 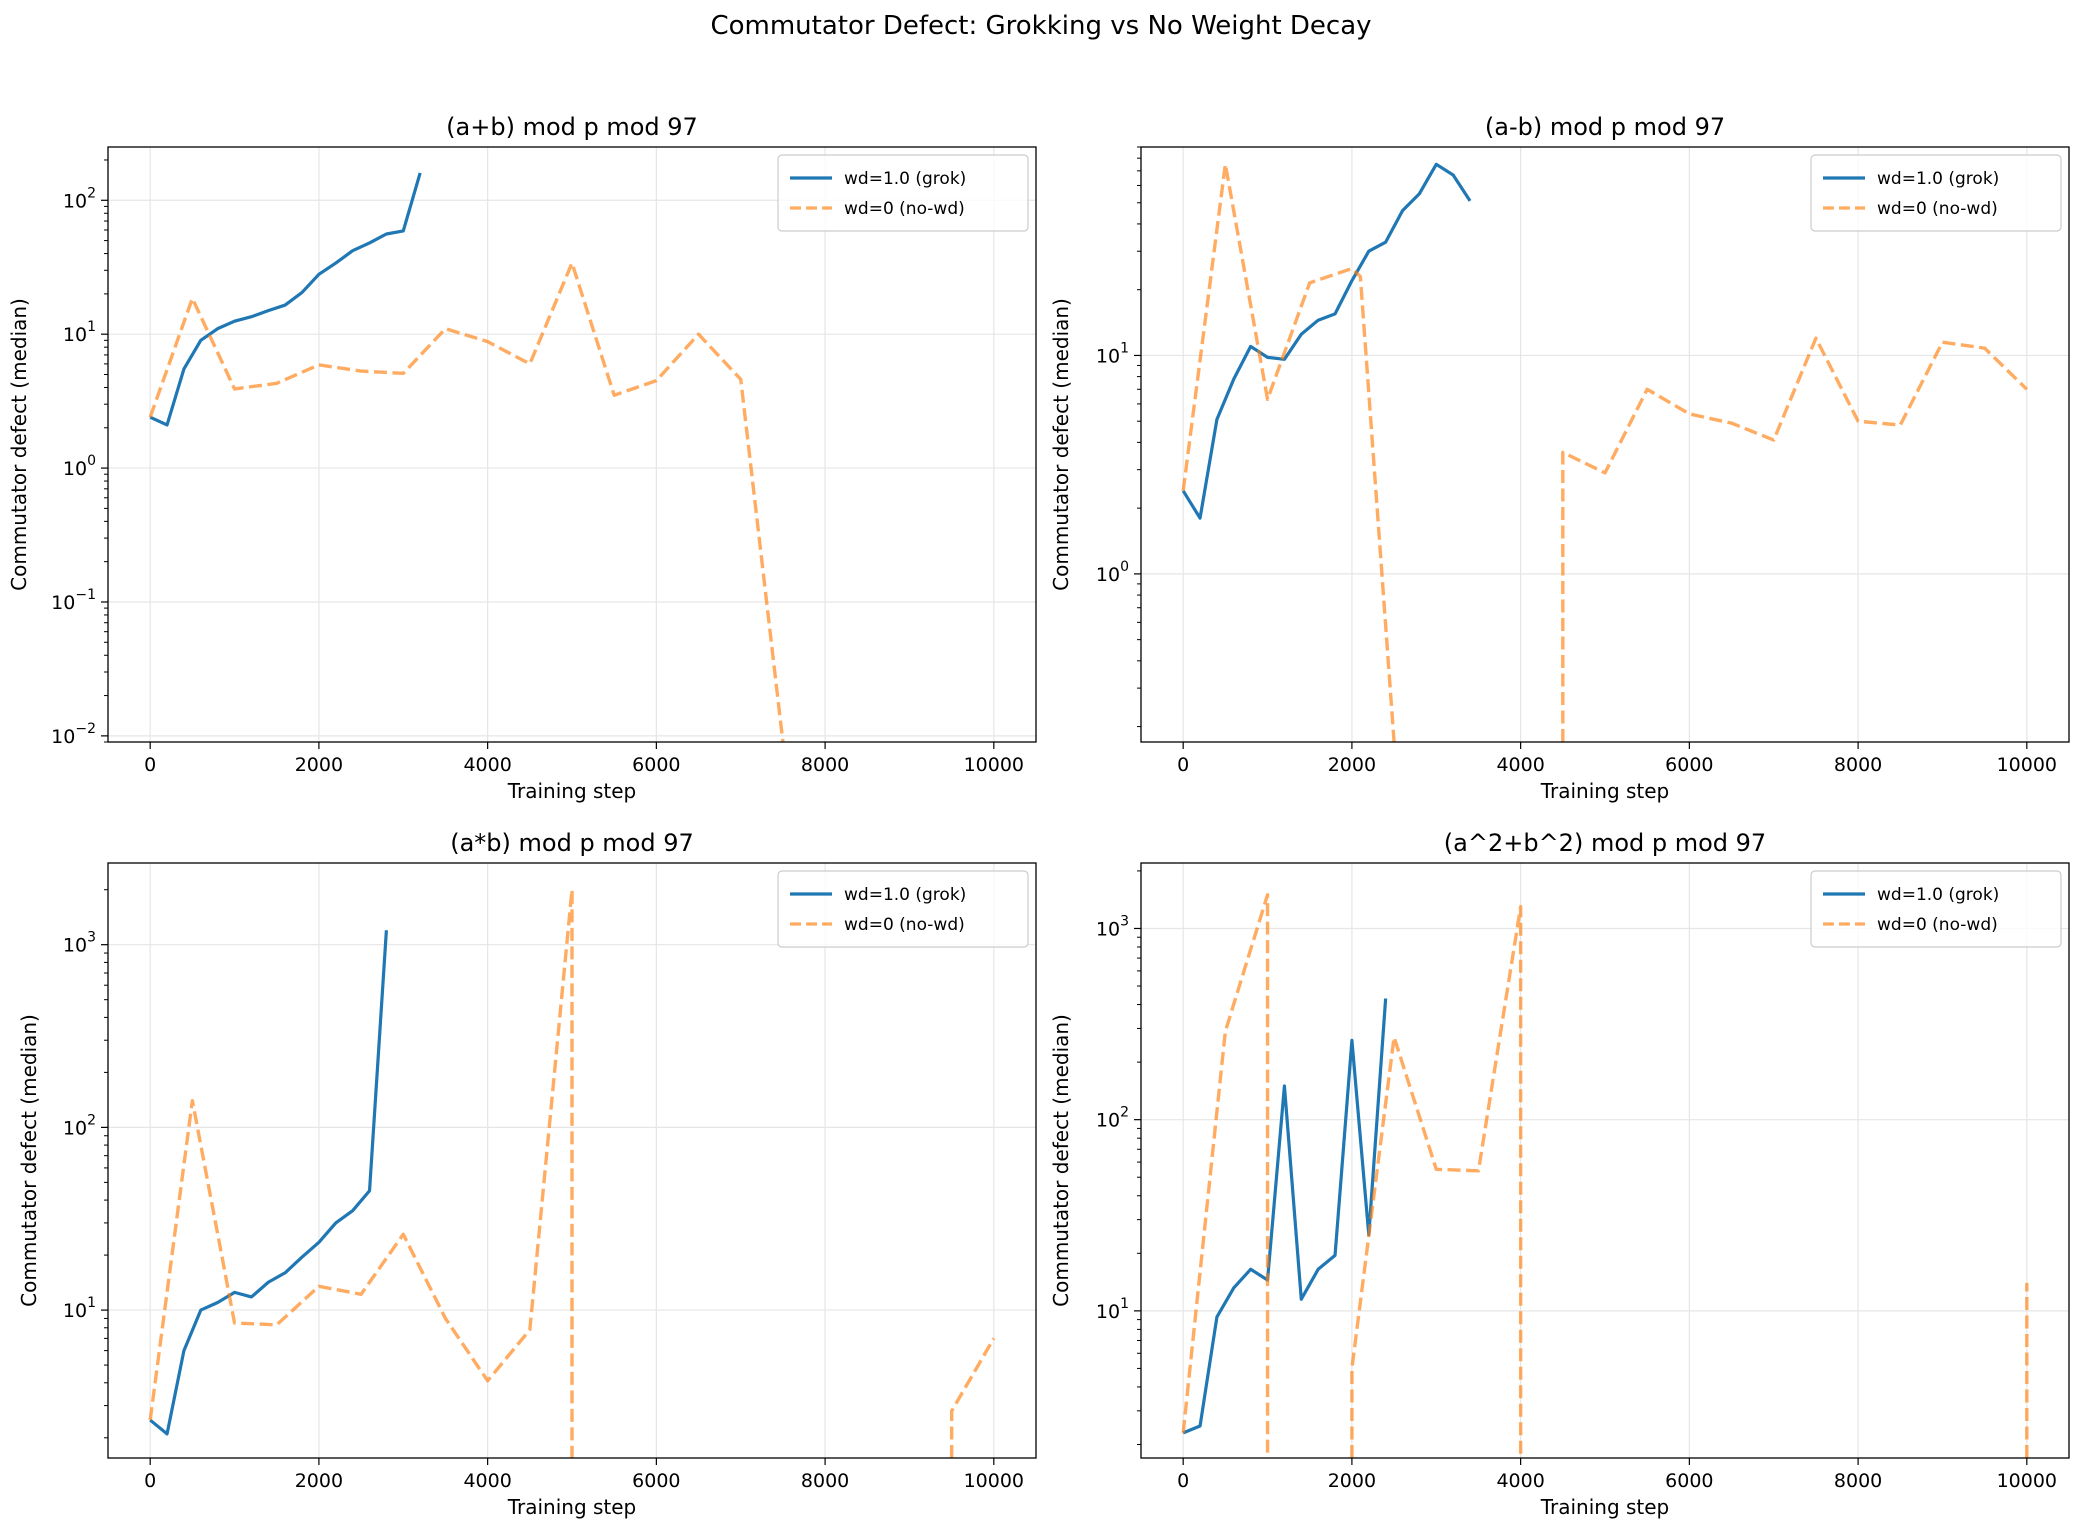 I want to click on subplot-title: (a-b) mod p mod 97, so click(x=1605, y=127).